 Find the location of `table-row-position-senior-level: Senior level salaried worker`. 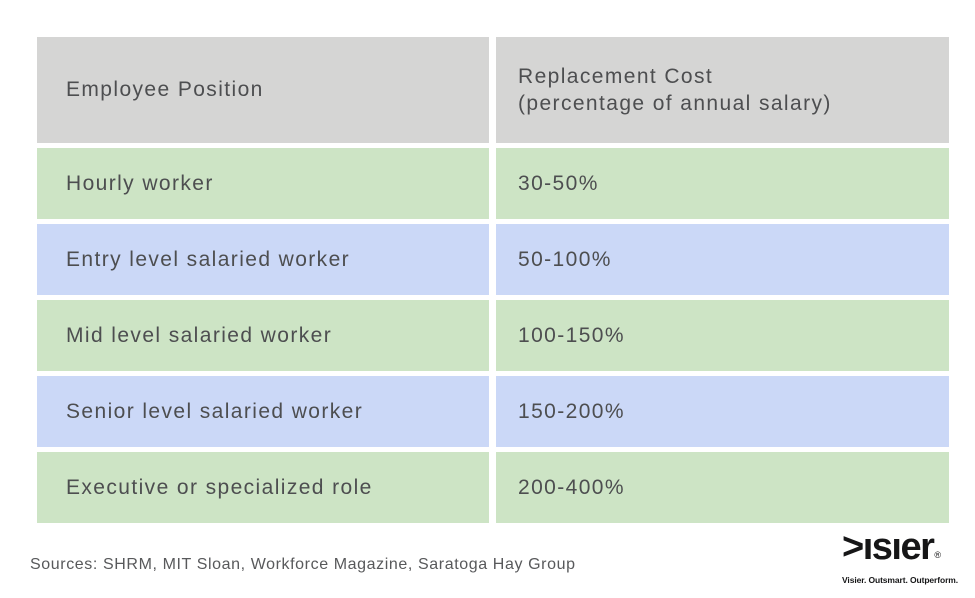

table-row-position-senior-level: Senior level salaried worker is located at coordinates (263, 411).